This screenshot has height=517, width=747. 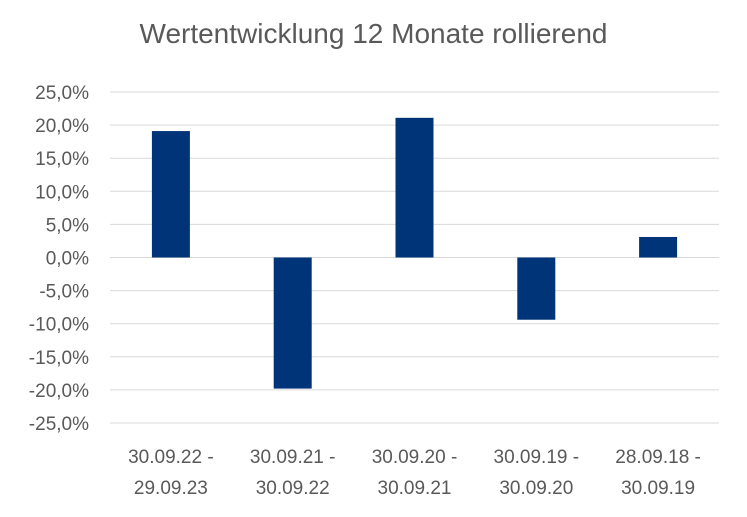 I want to click on y-tick-label: -15,0%, so click(x=59, y=358).